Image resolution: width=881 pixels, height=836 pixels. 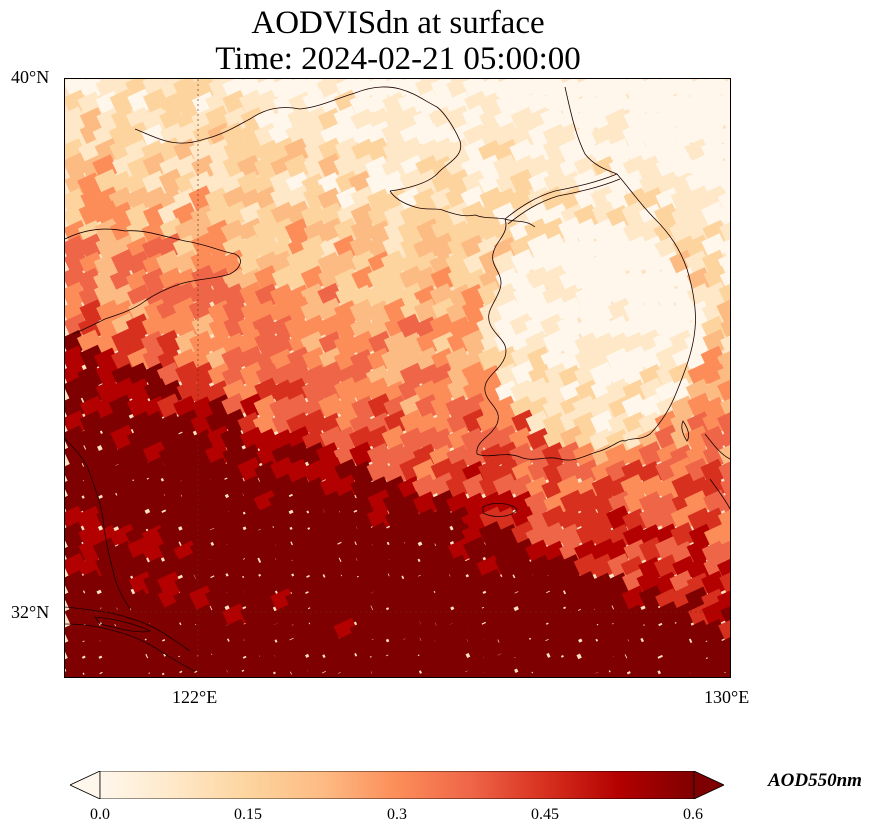 I want to click on coastline-yangtze-north, so click(x=128, y=629).